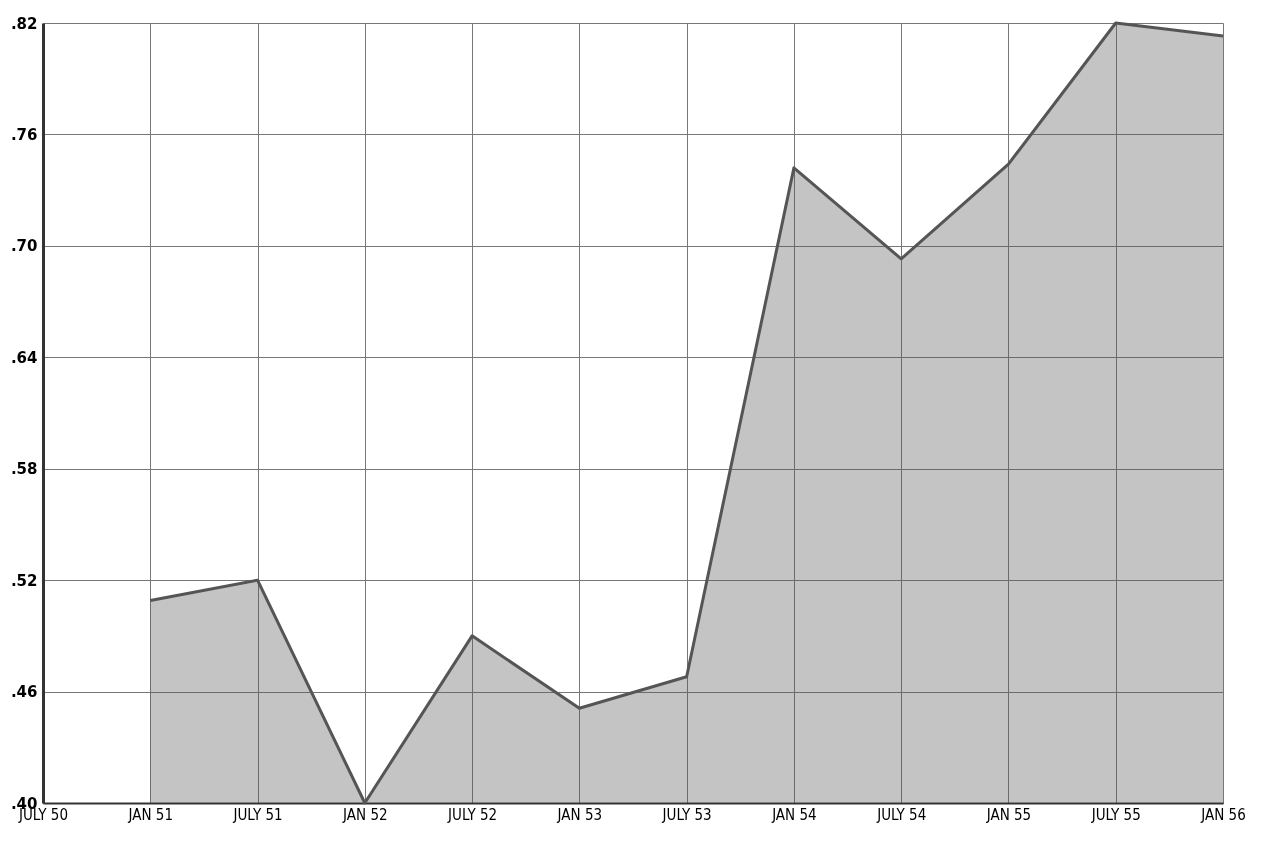  What do you see at coordinates (686, 814) in the screenshot?
I see `x-tick-label: JULY 53` at bounding box center [686, 814].